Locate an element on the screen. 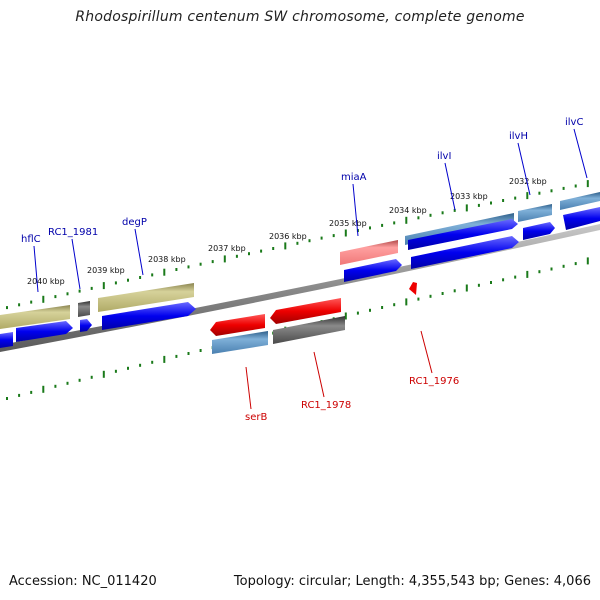 Image resolution: width=600 pixels, height=600 pixels. gene-label-hflC: hflC is located at coordinates (31, 239).